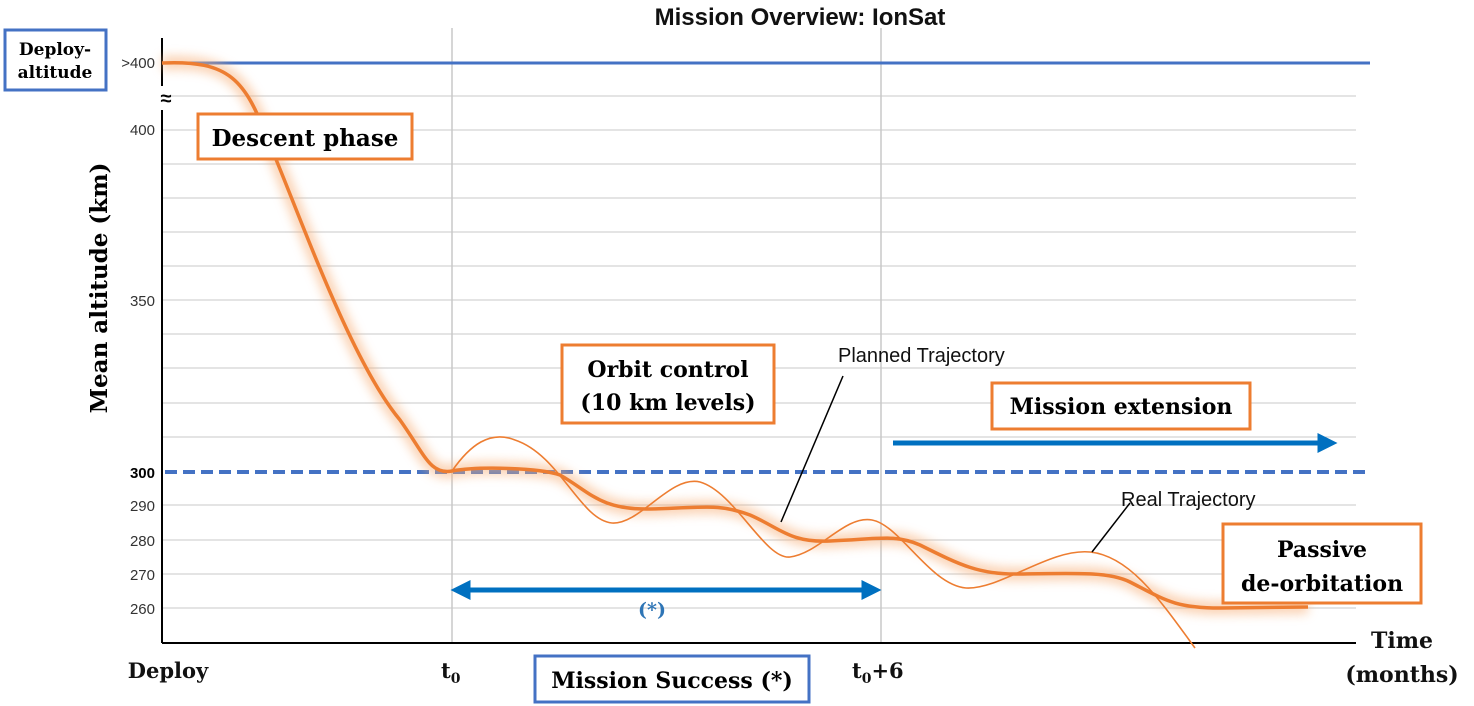 Image resolution: width=1474 pixels, height=706 pixels. I want to click on y-tick-label: 280, so click(142, 541).